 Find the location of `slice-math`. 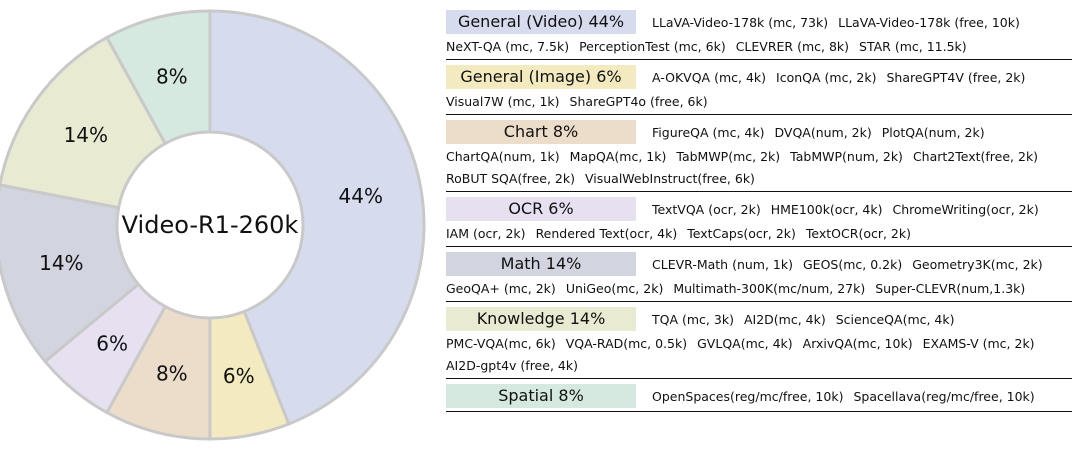

slice-math is located at coordinates (70, 273).